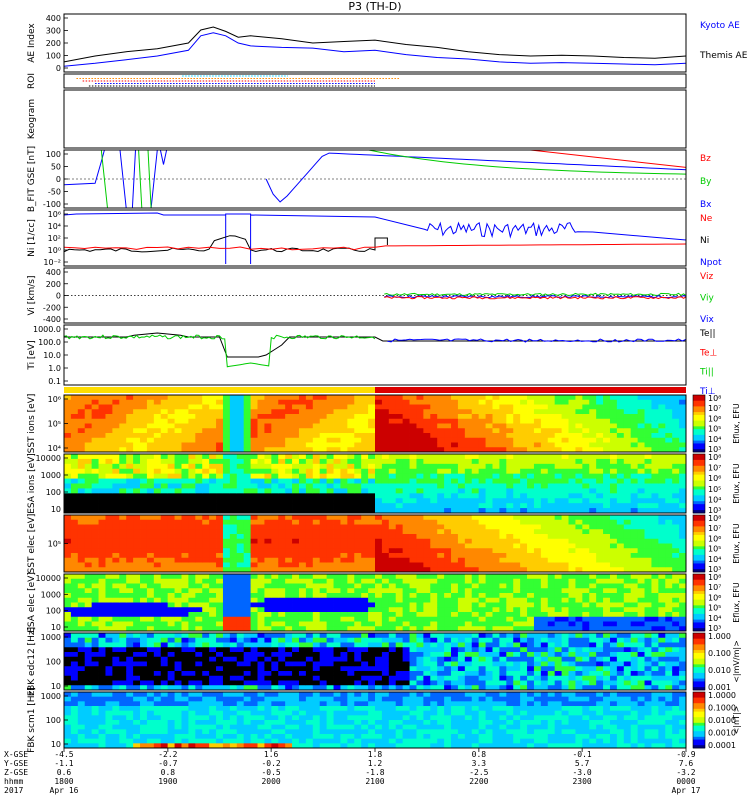 The image size is (750, 805). Describe the element at coordinates (699, 586) in the screenshot. I see `esa_elec-colorbar-cell` at that location.